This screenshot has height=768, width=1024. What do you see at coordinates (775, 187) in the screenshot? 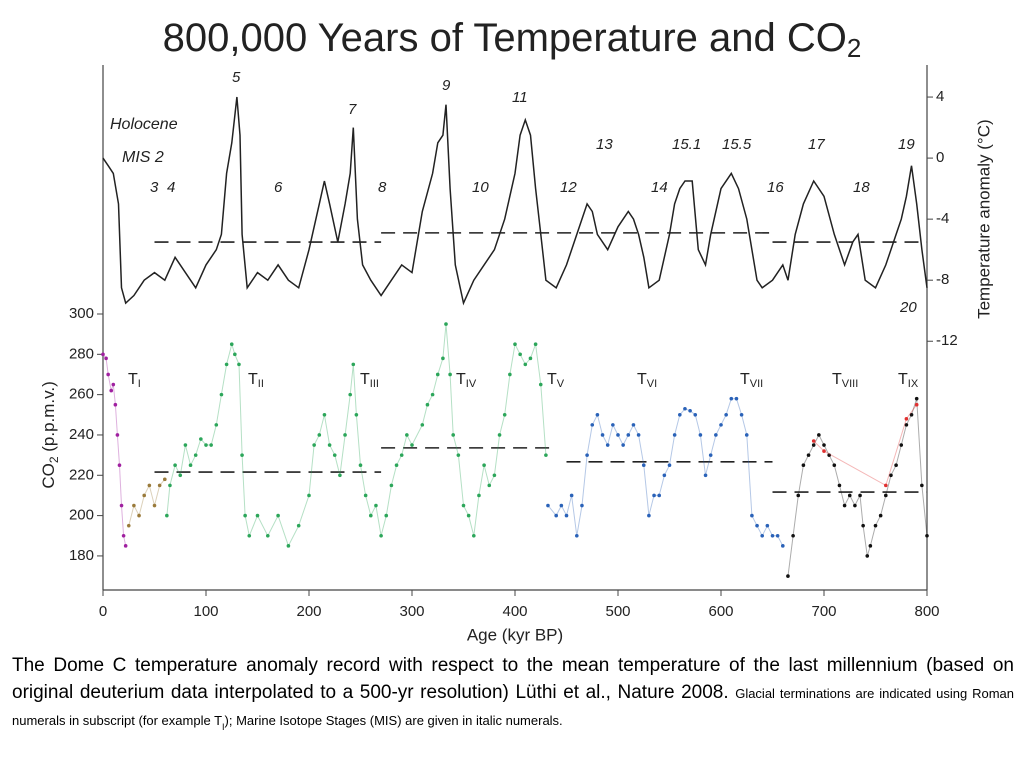
I see `mis-label: 16` at bounding box center [775, 187].